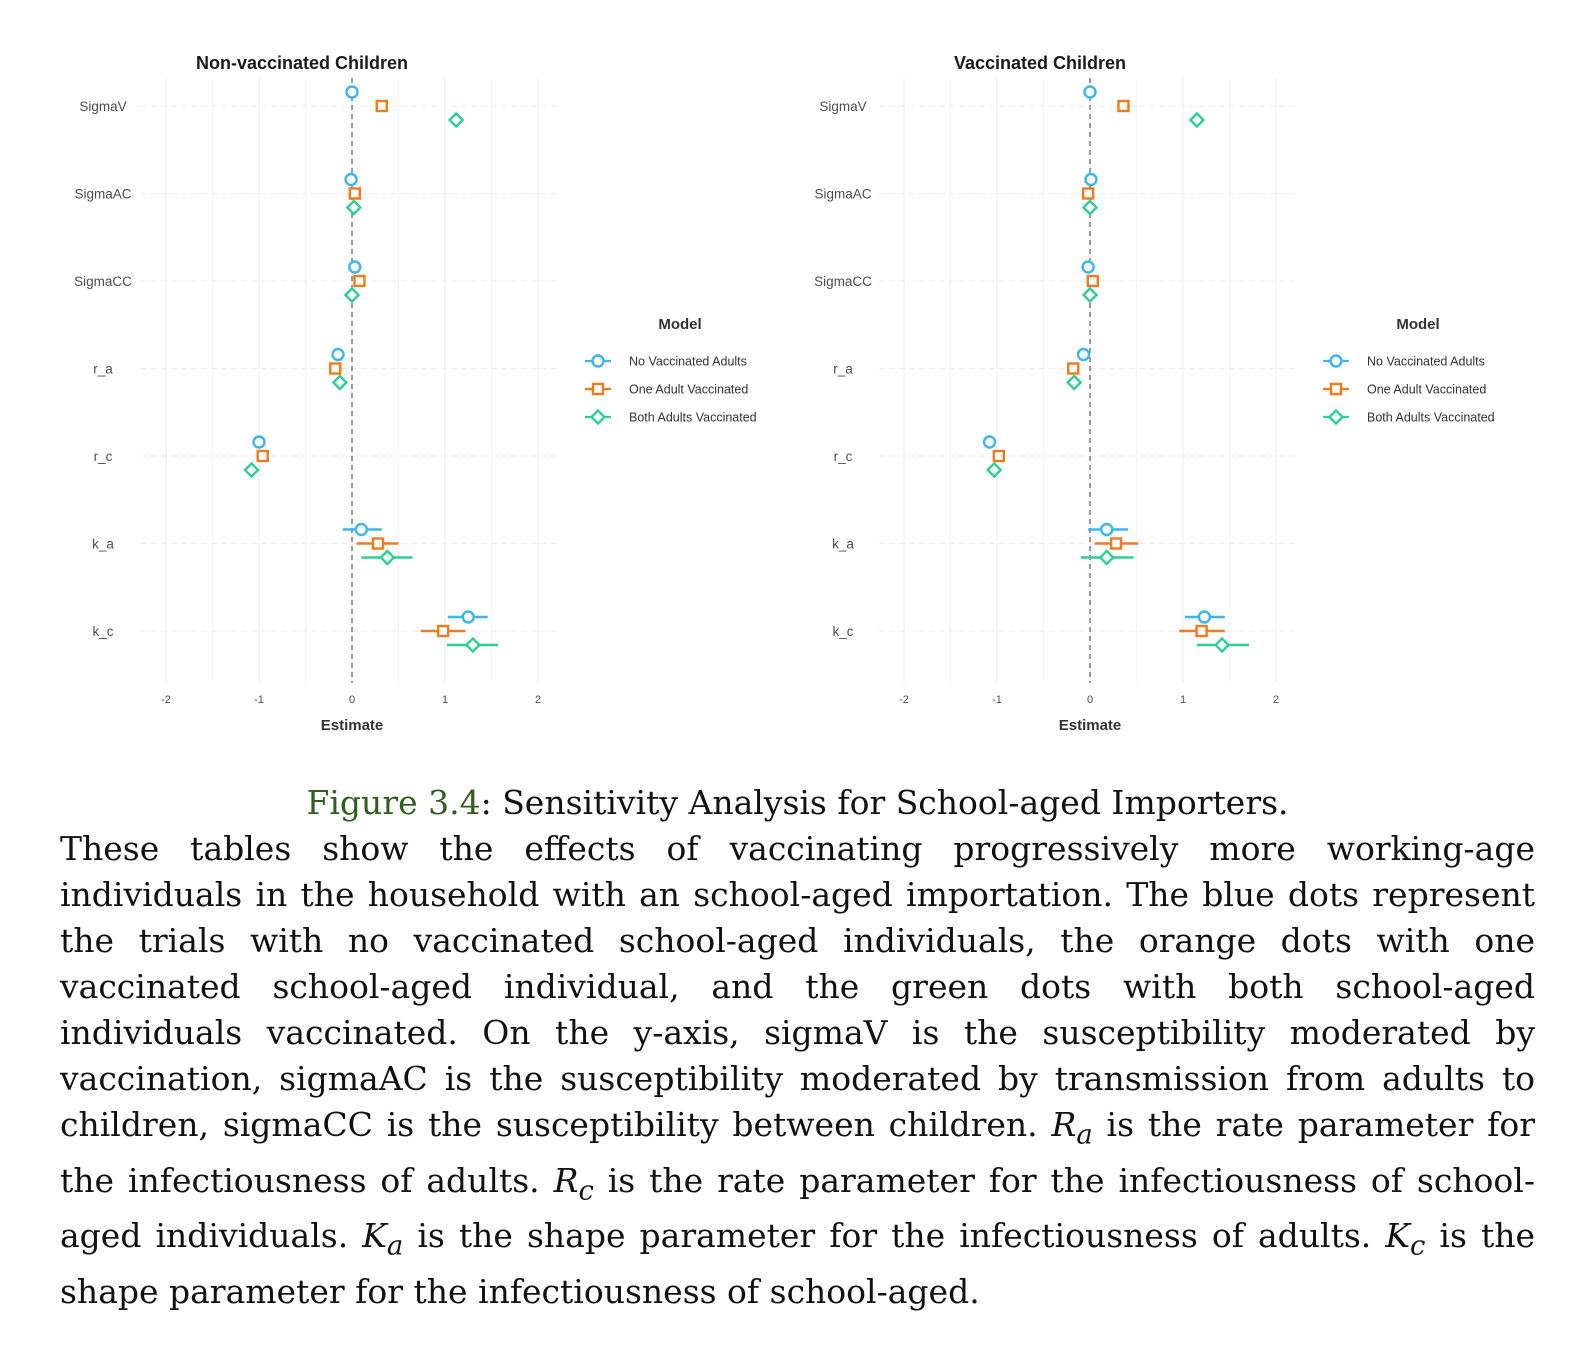 This screenshot has width=1570, height=1356. What do you see at coordinates (1405, 1239) in the screenshot?
I see `kc-symbol: Kc` at bounding box center [1405, 1239].